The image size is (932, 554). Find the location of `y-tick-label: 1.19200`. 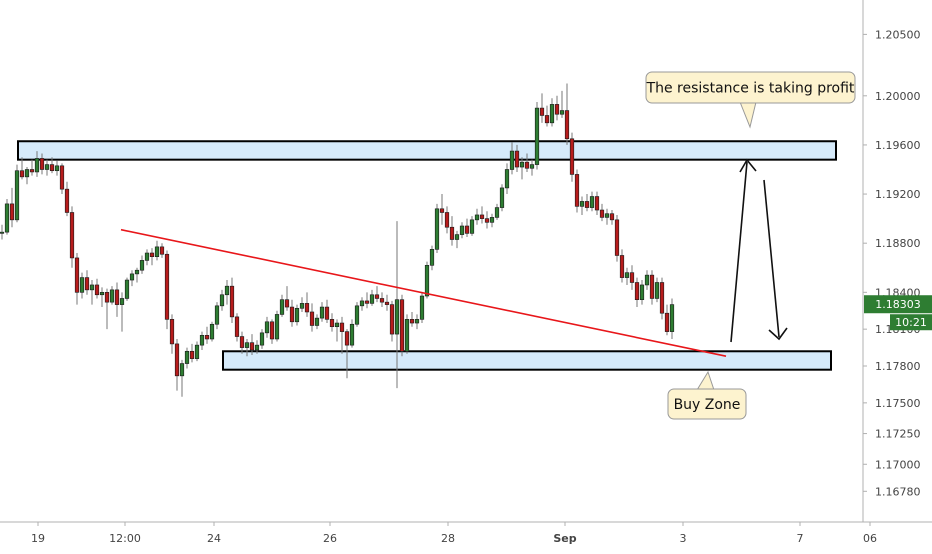

y-tick-label: 1.19200 is located at coordinates (898, 194).